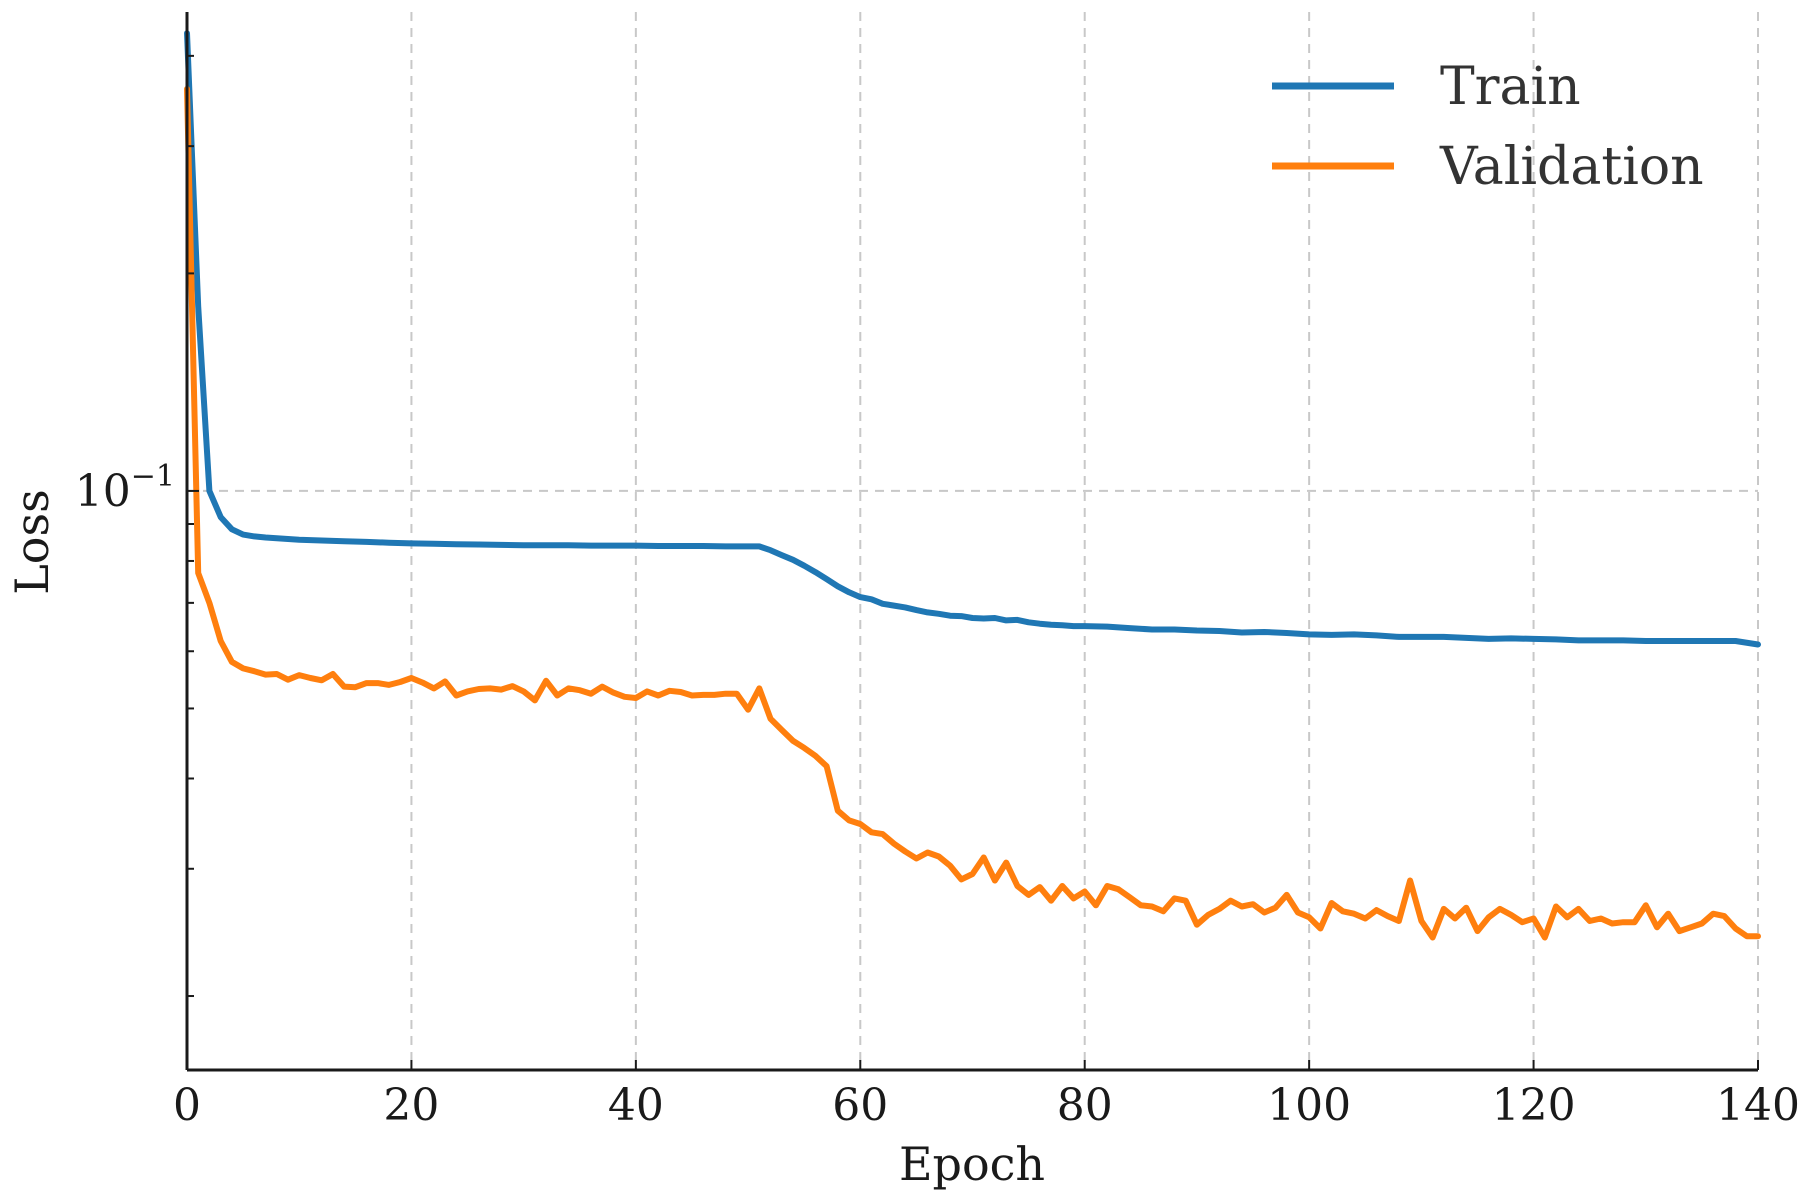  Describe the element at coordinates (103, 491) in the screenshot. I see `y-tick-label-base: 10` at that location.